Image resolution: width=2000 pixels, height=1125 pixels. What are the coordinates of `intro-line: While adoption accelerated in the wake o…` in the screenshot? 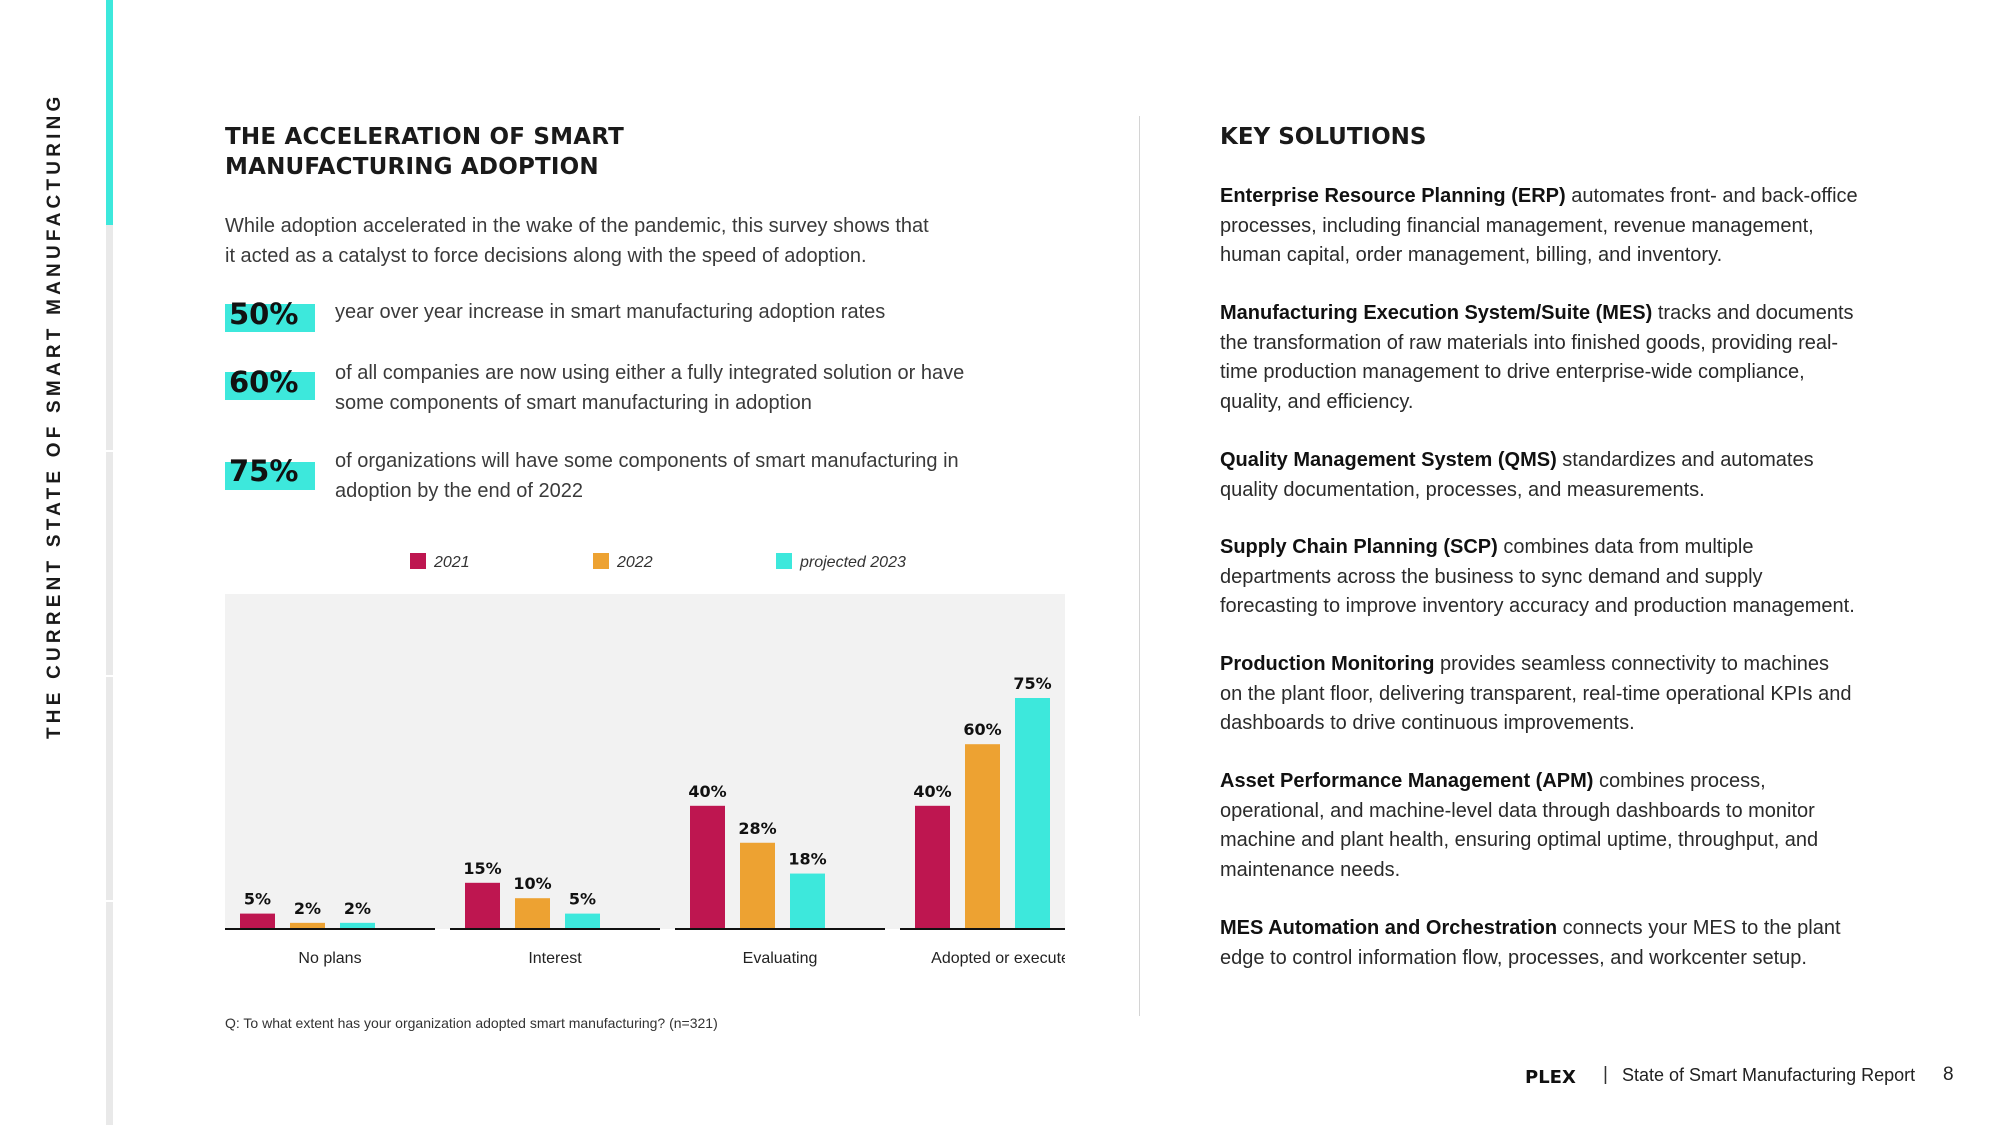 It's located at (577, 226).